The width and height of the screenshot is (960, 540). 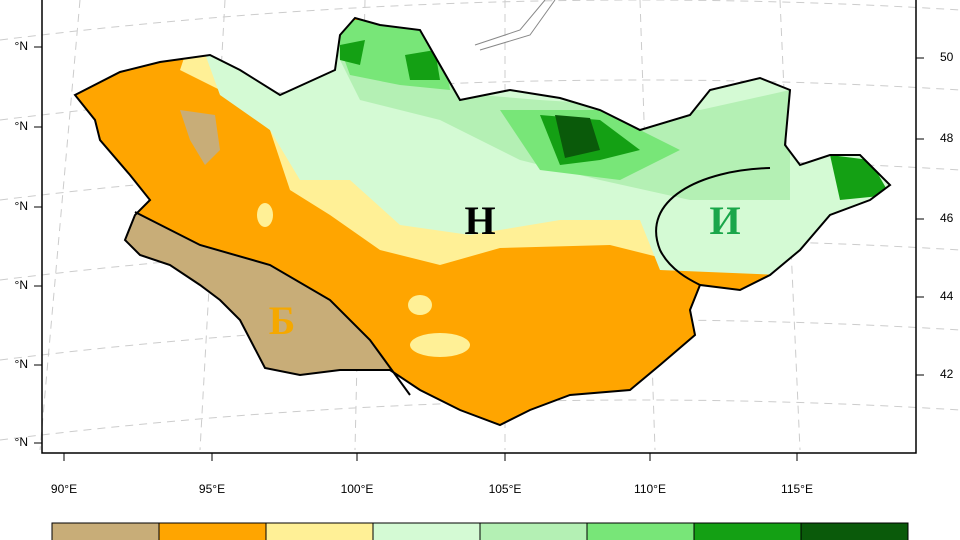 What do you see at coordinates (212, 489) in the screenshot?
I see `lon-label: 95°E` at bounding box center [212, 489].